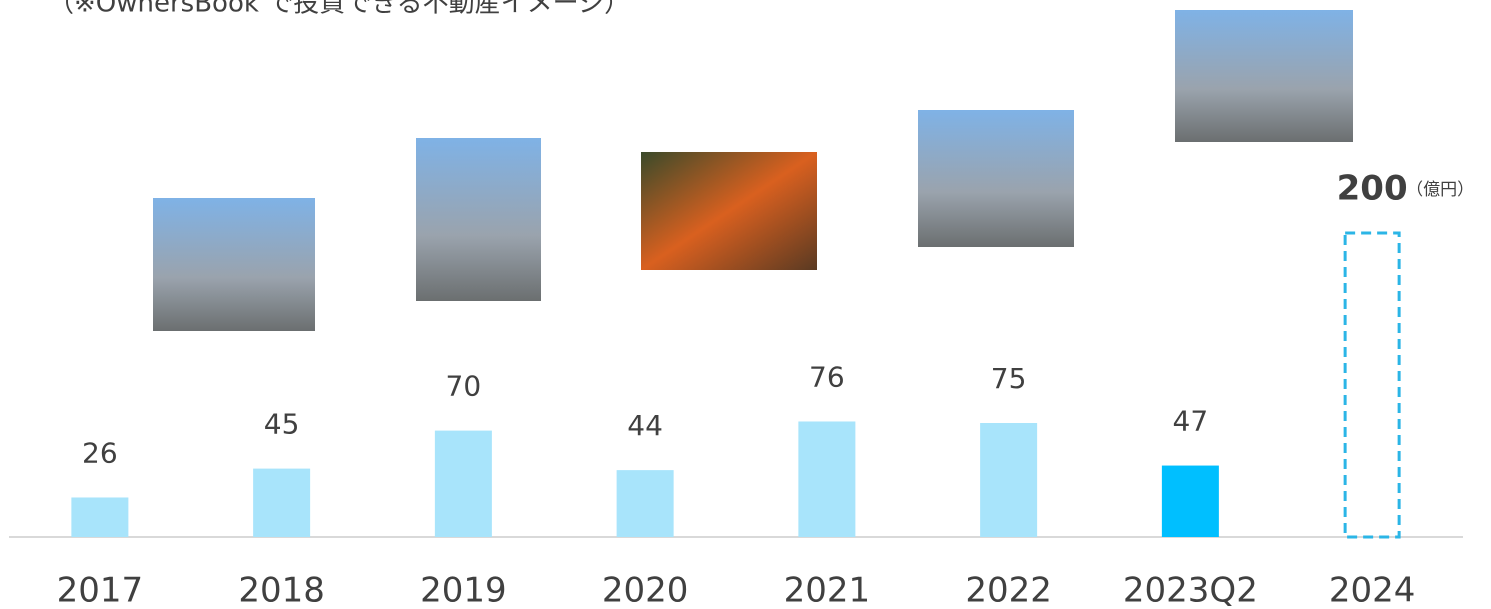  Describe the element at coordinates (464, 386) in the screenshot. I see `value-label: 70` at that location.